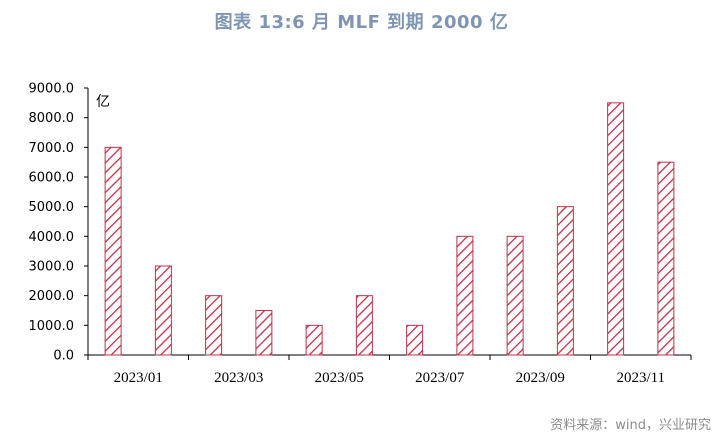 This screenshot has width=723, height=442. I want to click on bar-2023/02, so click(163, 310).